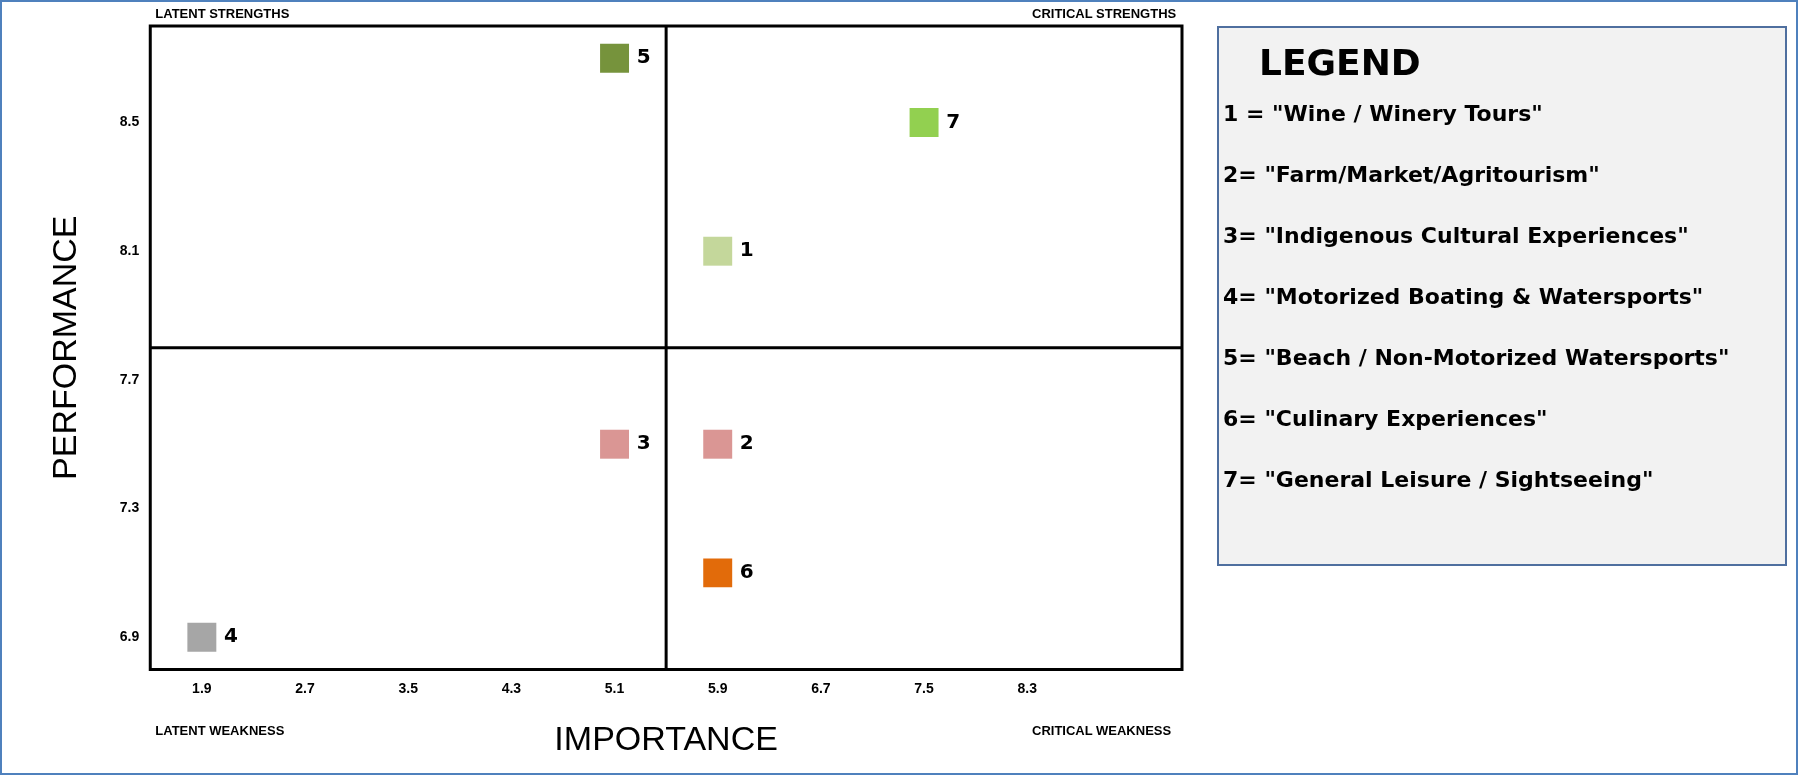 Image resolution: width=1798 pixels, height=775 pixels. Describe the element at coordinates (1104, 13) in the screenshot. I see `text: CRITICAL STRENGTHS` at that location.